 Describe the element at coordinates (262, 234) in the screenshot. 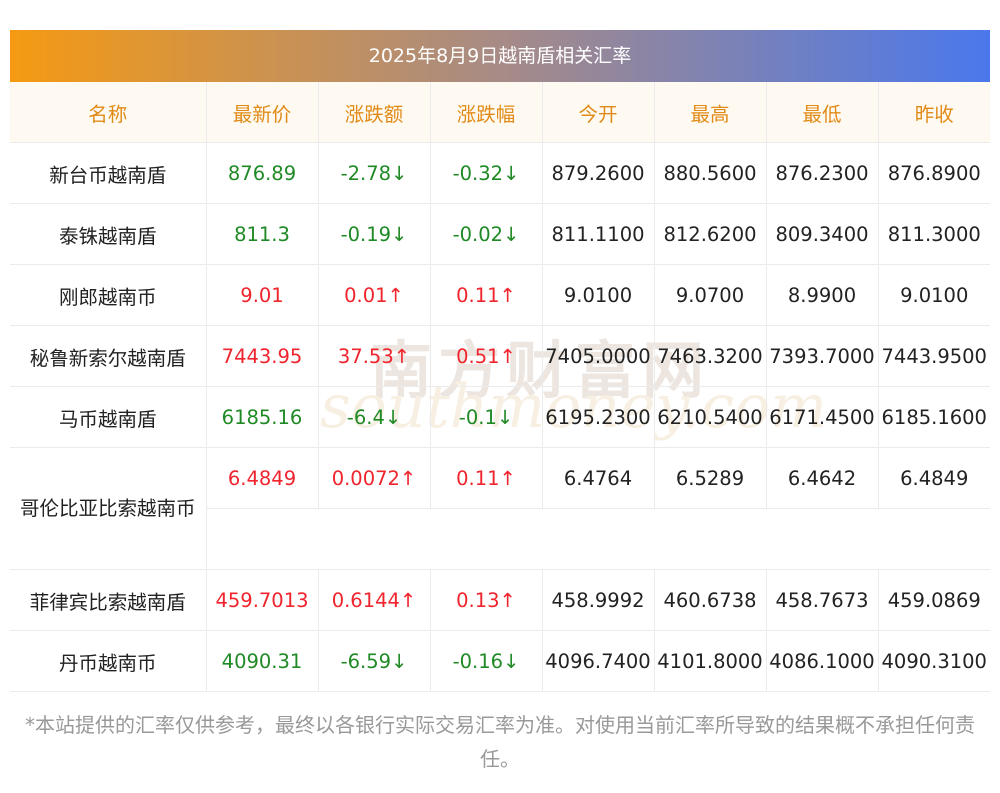

I see `row-price: 811.3` at that location.